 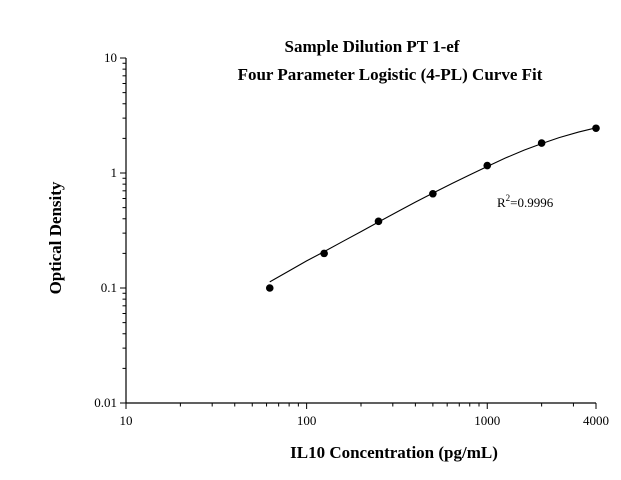 I want to click on r-squared-value: =0.9996, so click(x=532, y=202).